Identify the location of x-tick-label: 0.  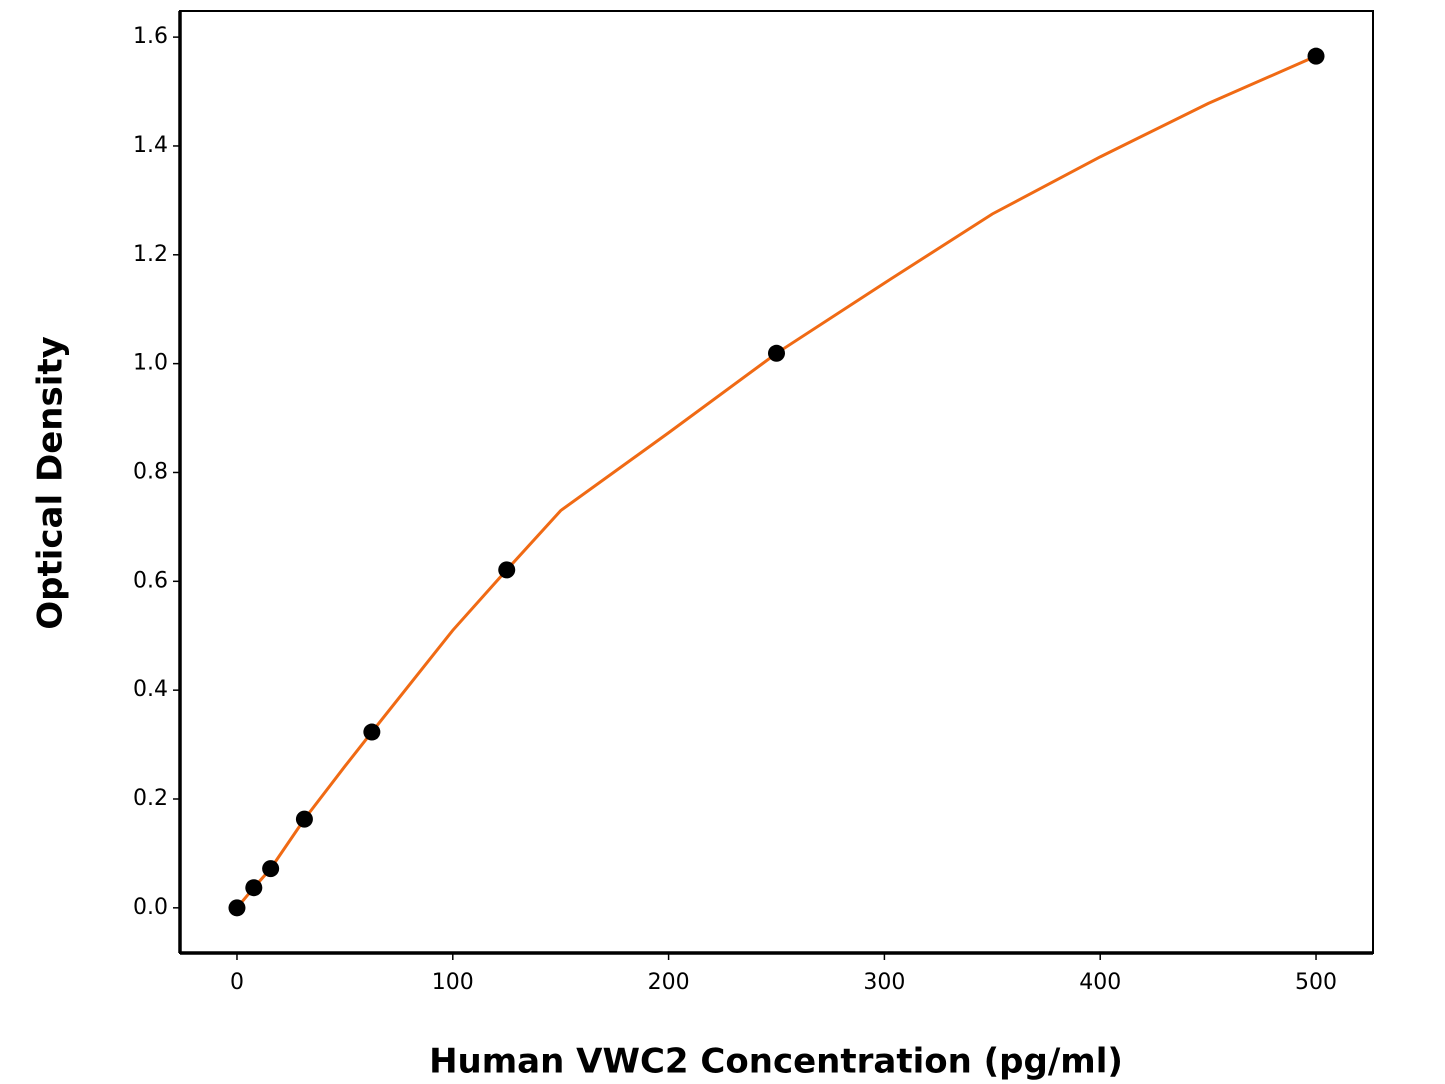
(237, 982).